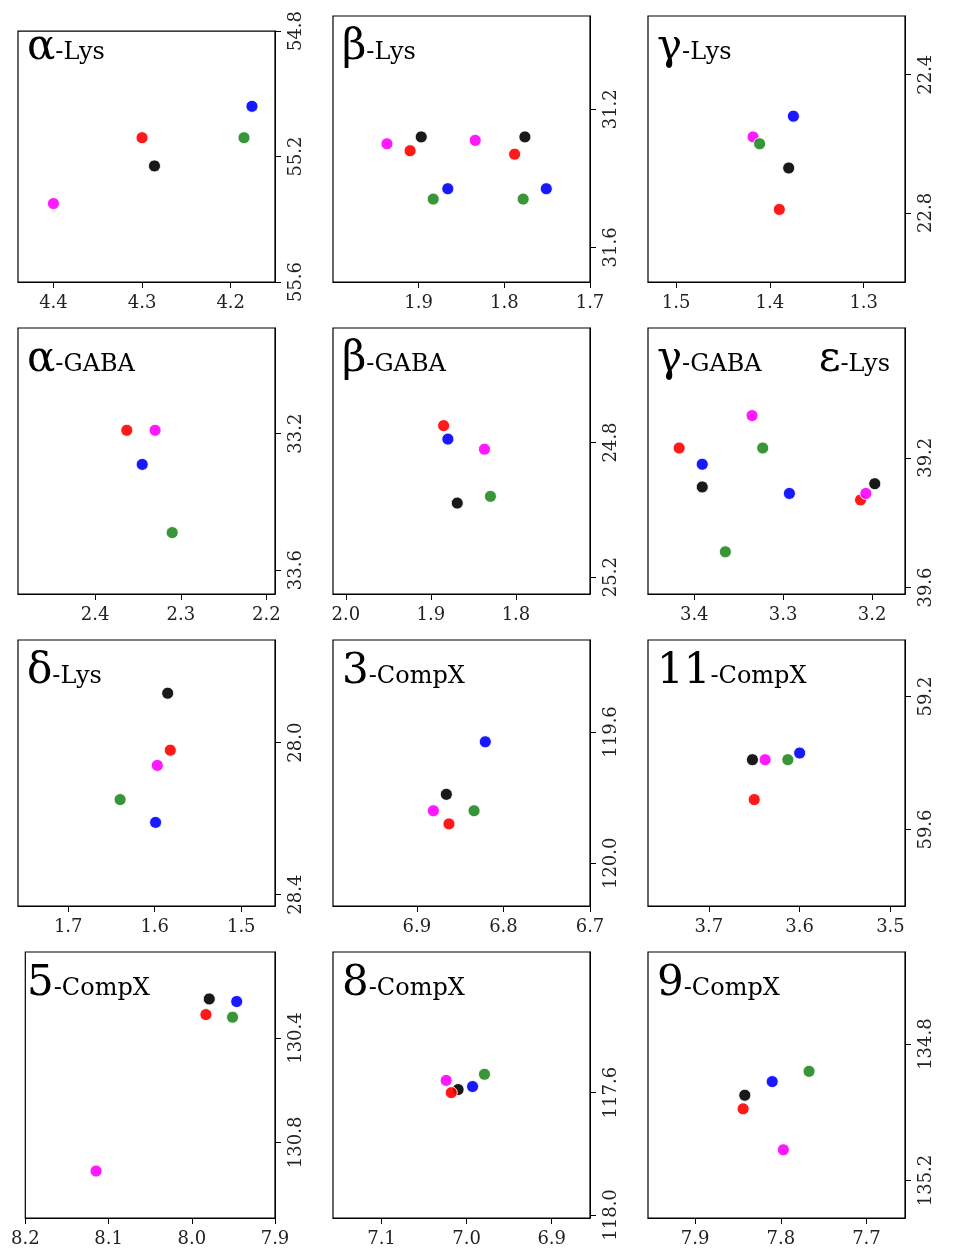 The image size is (961, 1251). I want to click on x-tick-label: 7.9, so click(275, 1237).